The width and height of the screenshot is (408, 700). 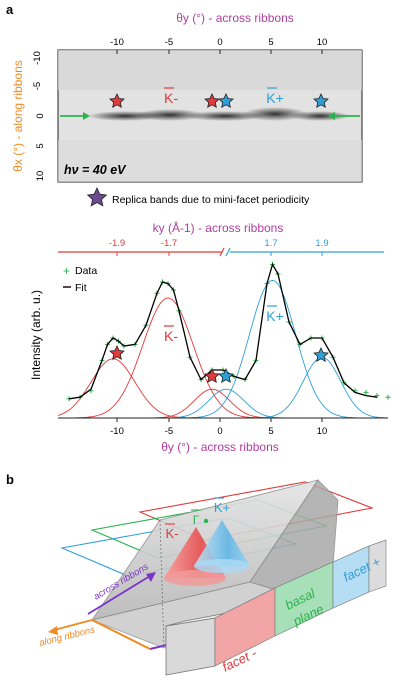 What do you see at coordinates (40, 176) in the screenshot?
I see `map-left-tick: 10` at bounding box center [40, 176].